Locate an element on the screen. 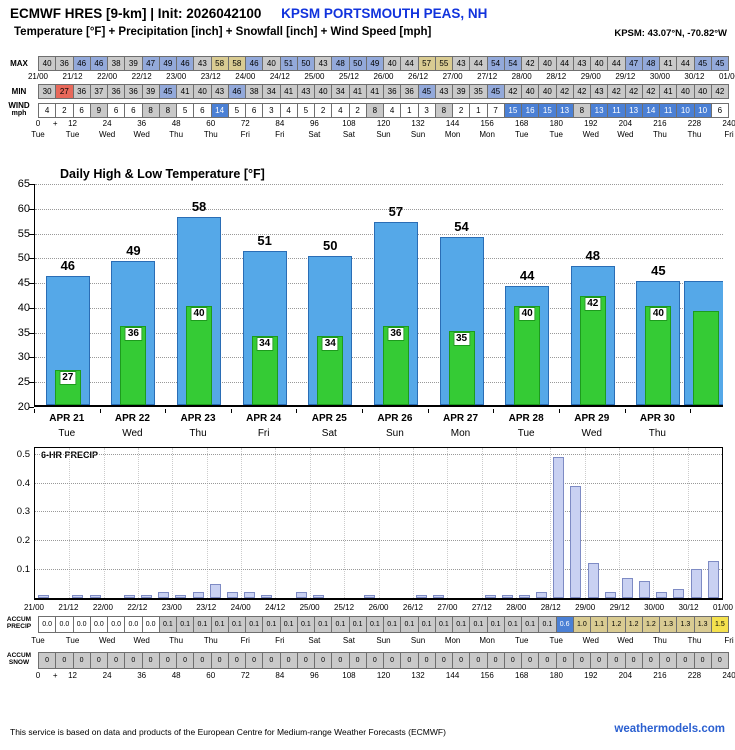 Image resolution: width=735 pixels, height=750 pixels. wind-cell: 14 is located at coordinates (650, 110).